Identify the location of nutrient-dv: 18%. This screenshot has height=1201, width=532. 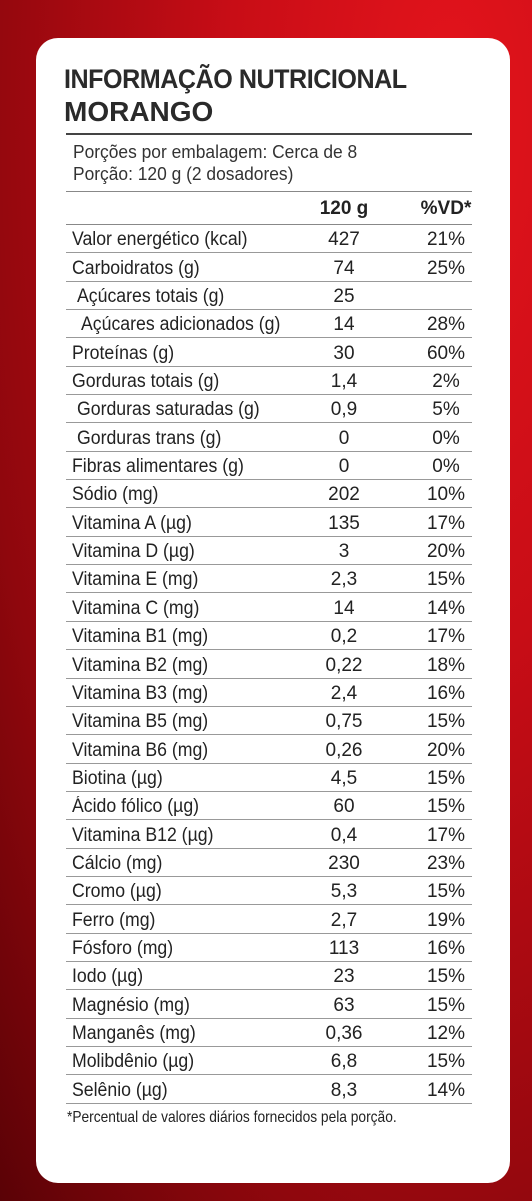
(446, 665).